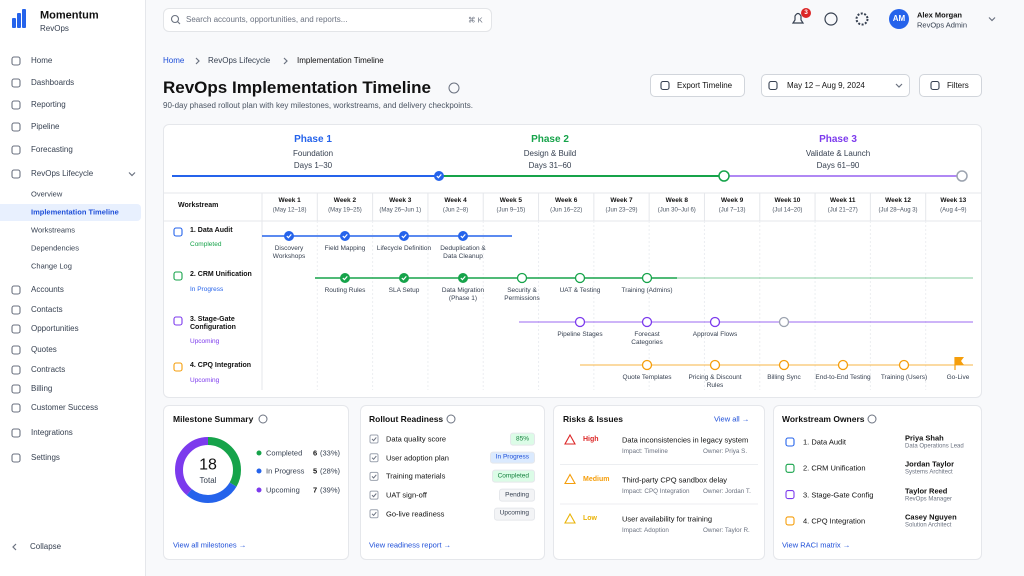 The image size is (1024, 576). I want to click on search-box, so click(327, 20).